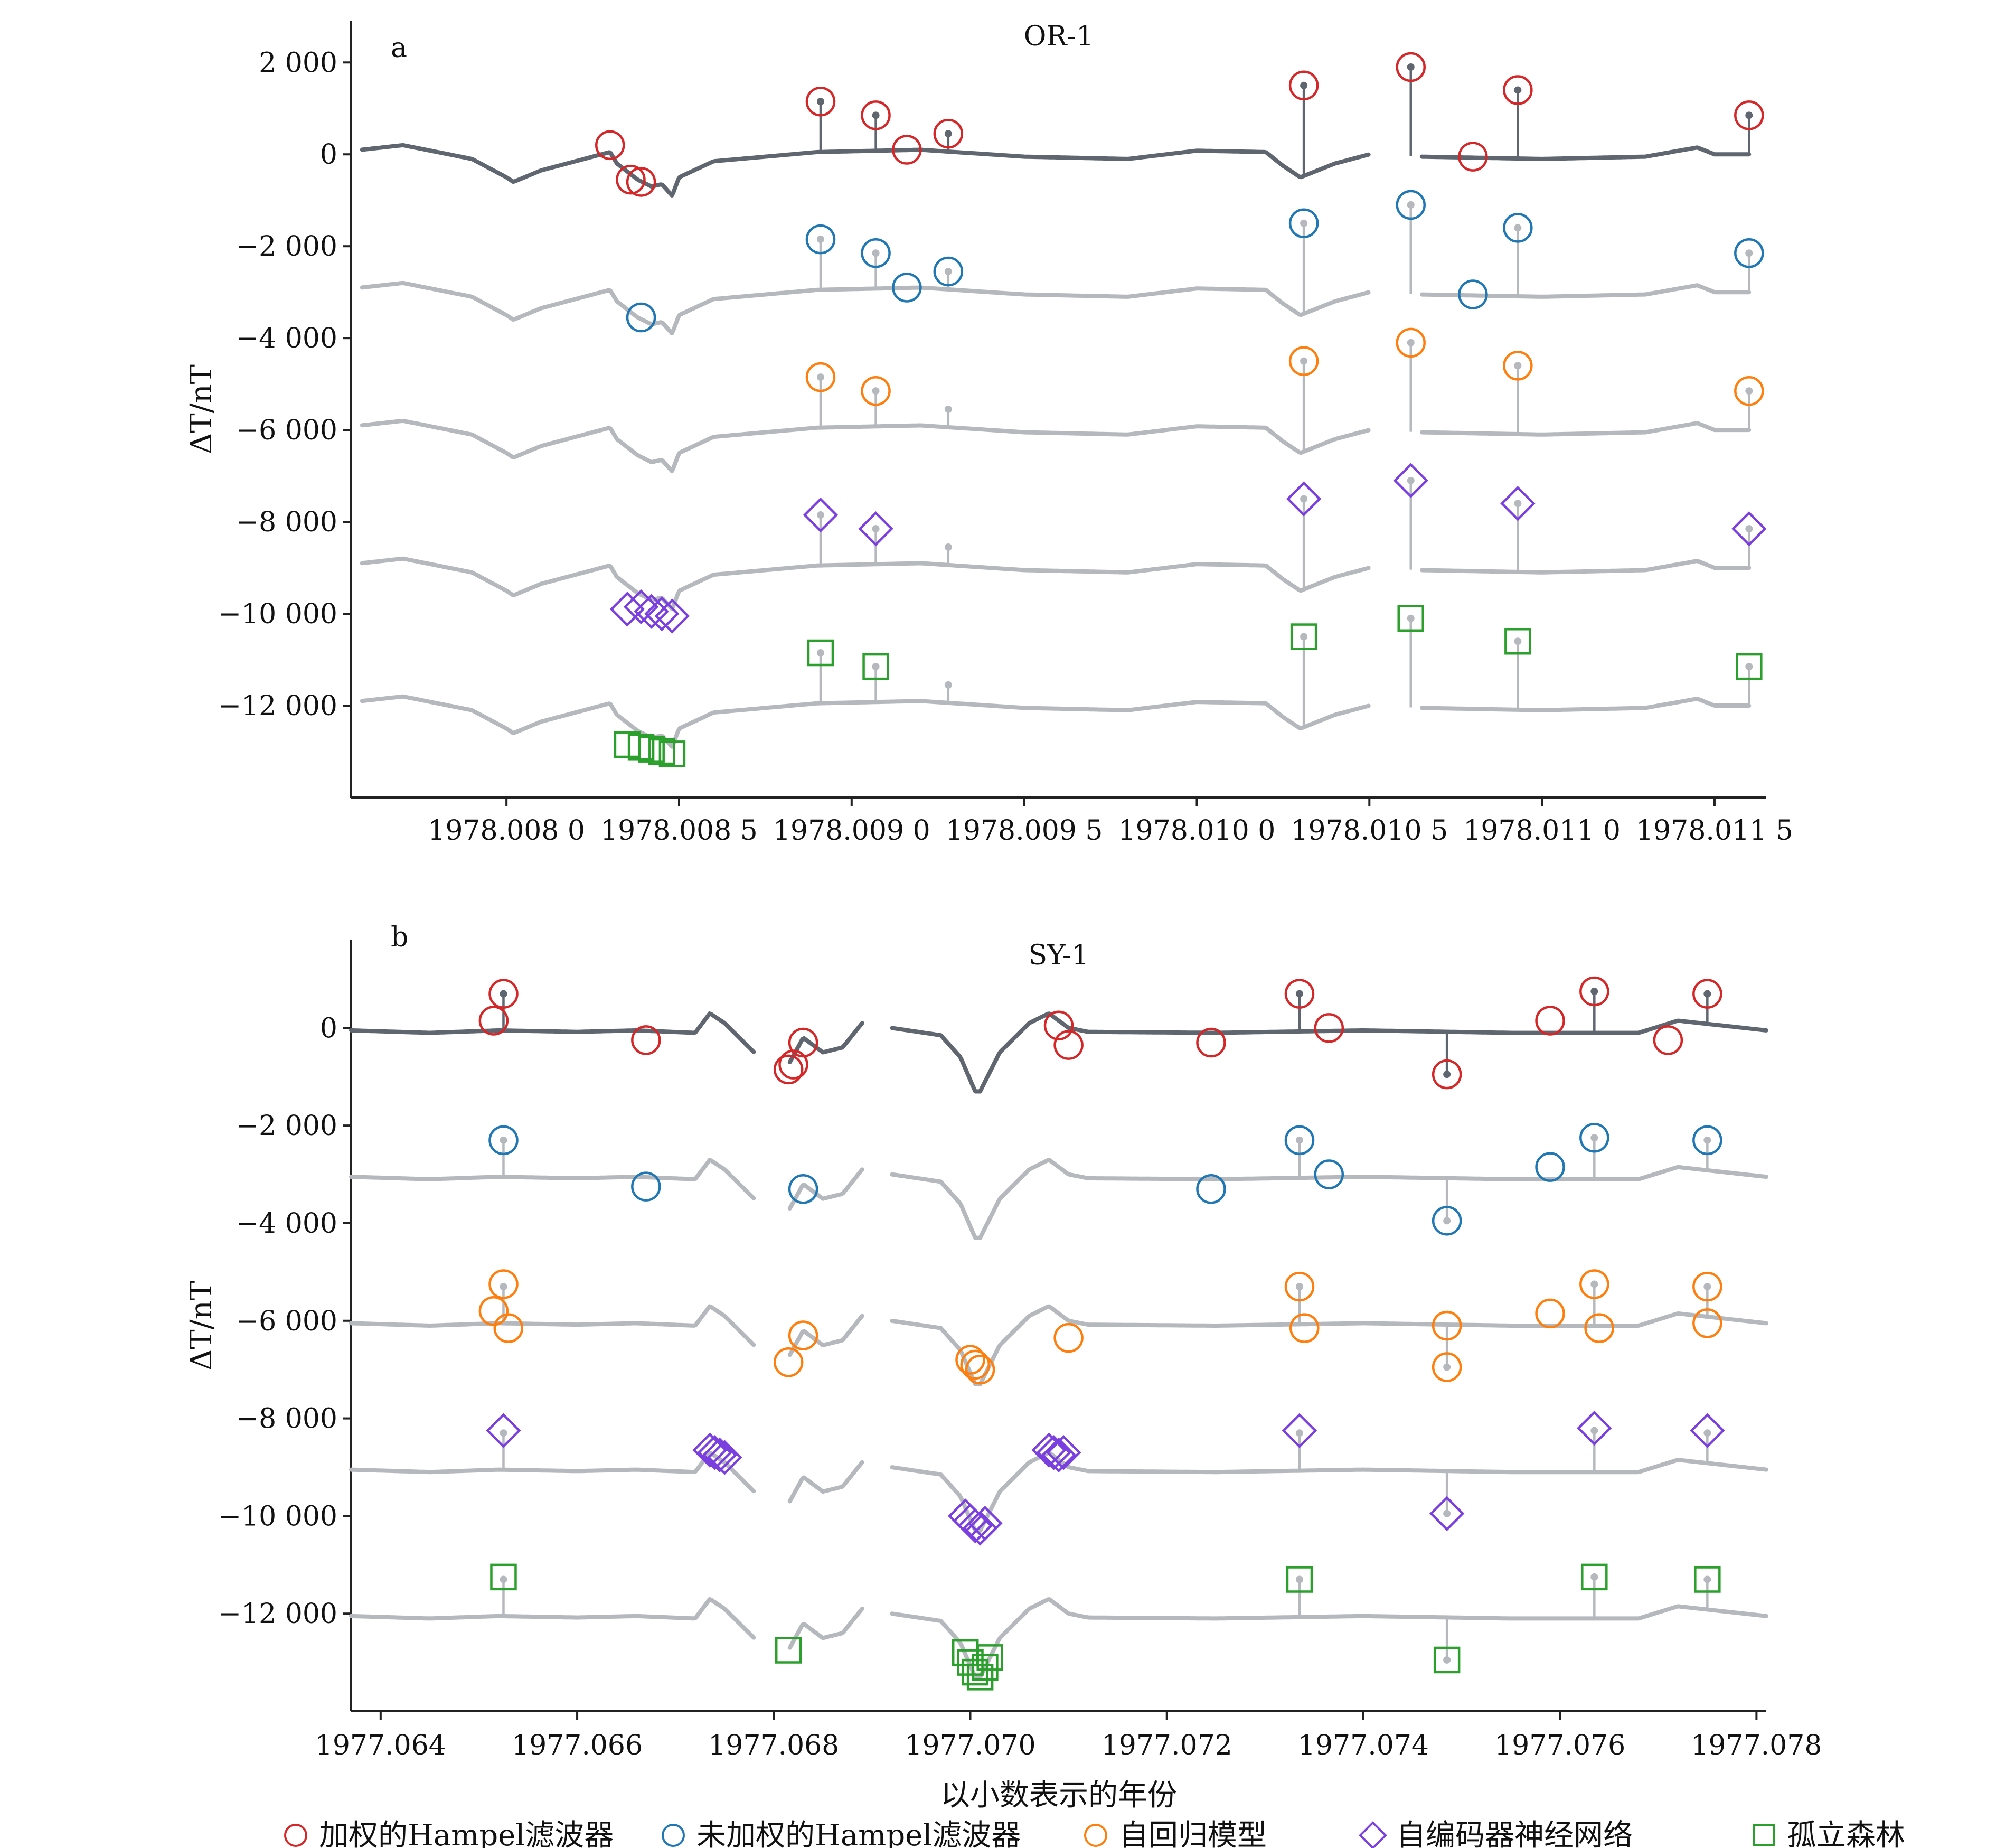 The width and height of the screenshot is (1996, 1848). What do you see at coordinates (1059, 36) in the screenshot?
I see `chart-title: OR-1` at bounding box center [1059, 36].